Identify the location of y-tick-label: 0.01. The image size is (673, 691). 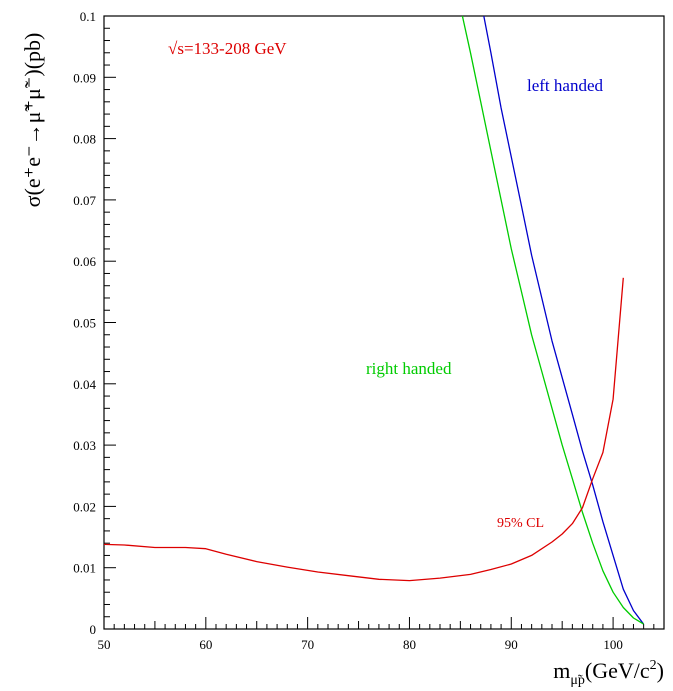
(84, 568).